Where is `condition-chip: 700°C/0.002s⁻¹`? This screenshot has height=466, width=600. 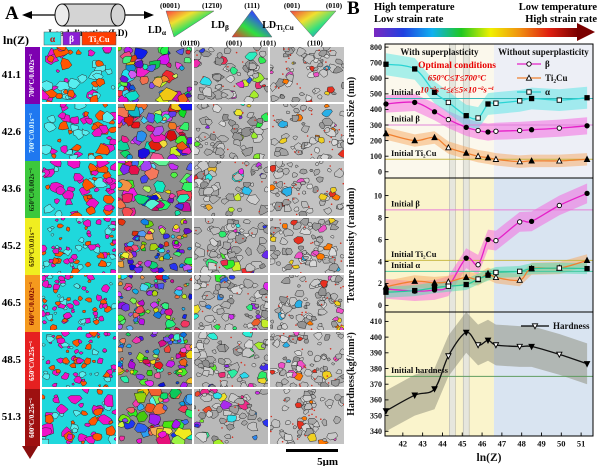
condition-chip: 700°C/0.002s⁻¹ is located at coordinates (32, 75).